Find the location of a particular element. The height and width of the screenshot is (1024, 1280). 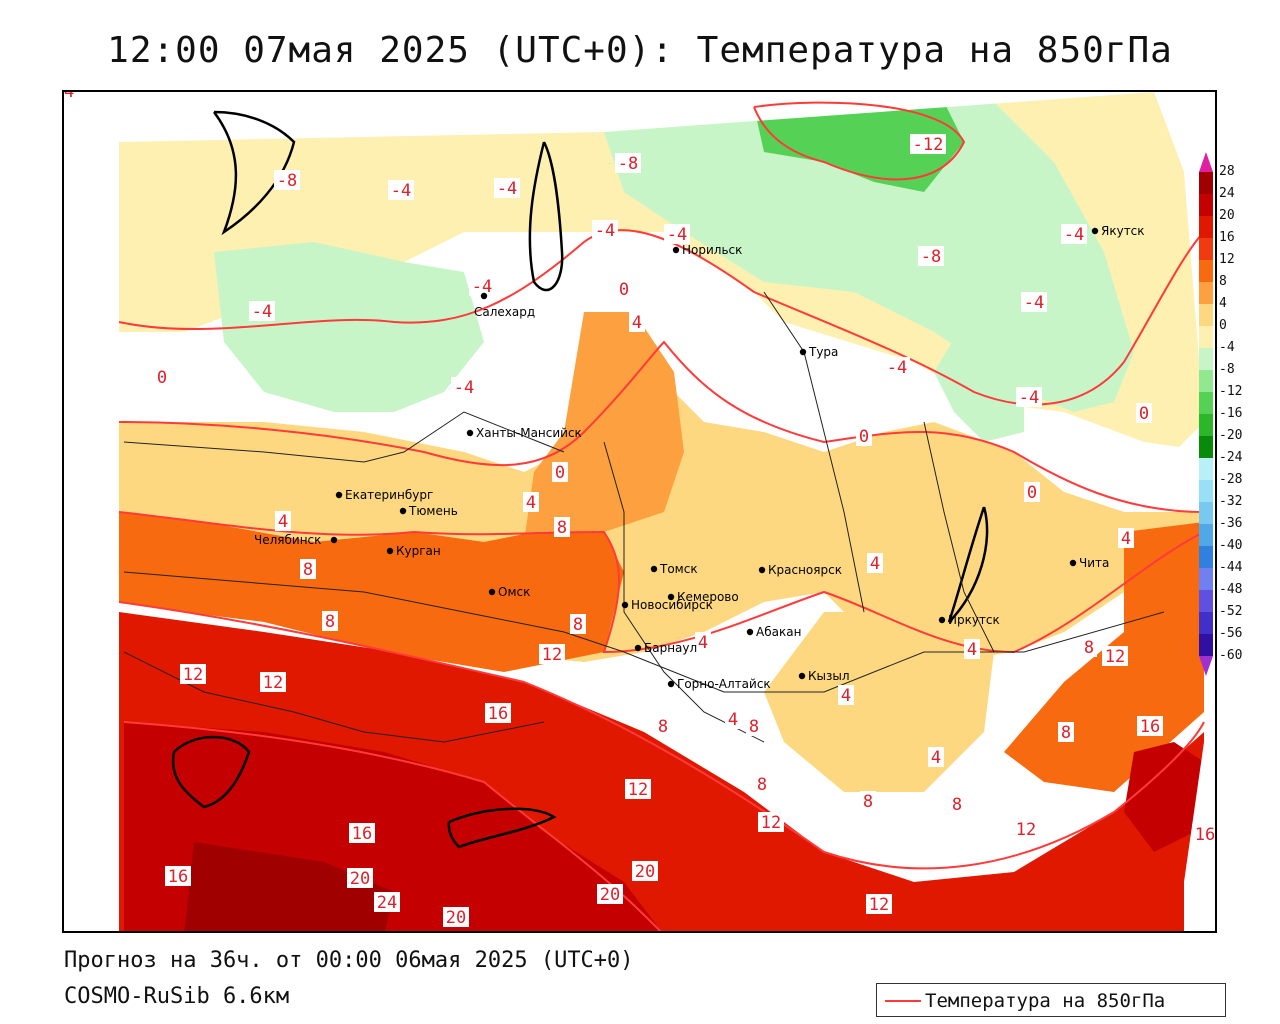

colorbar-tick-label: 16 is located at coordinates (1227, 237).